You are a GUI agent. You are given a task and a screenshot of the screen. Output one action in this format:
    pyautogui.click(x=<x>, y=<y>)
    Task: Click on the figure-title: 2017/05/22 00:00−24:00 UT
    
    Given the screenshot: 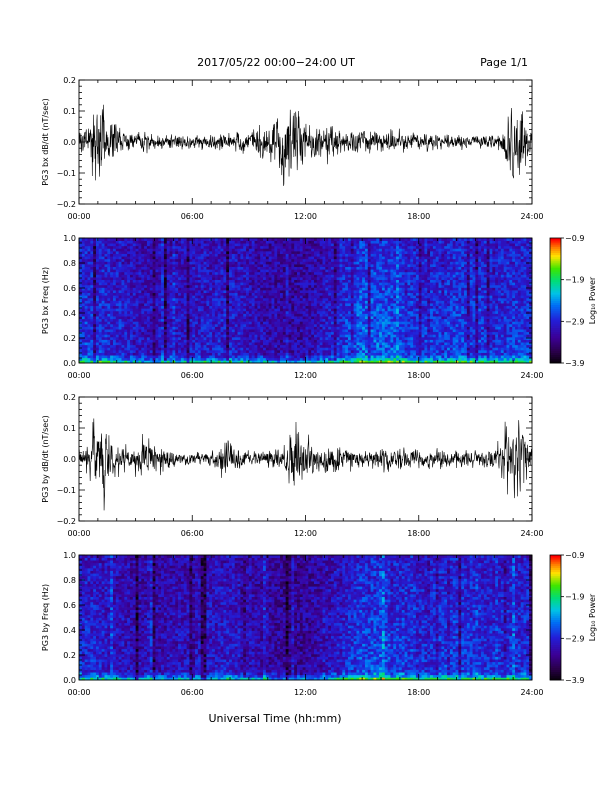 What is the action you would take?
    pyautogui.click(x=276, y=62)
    